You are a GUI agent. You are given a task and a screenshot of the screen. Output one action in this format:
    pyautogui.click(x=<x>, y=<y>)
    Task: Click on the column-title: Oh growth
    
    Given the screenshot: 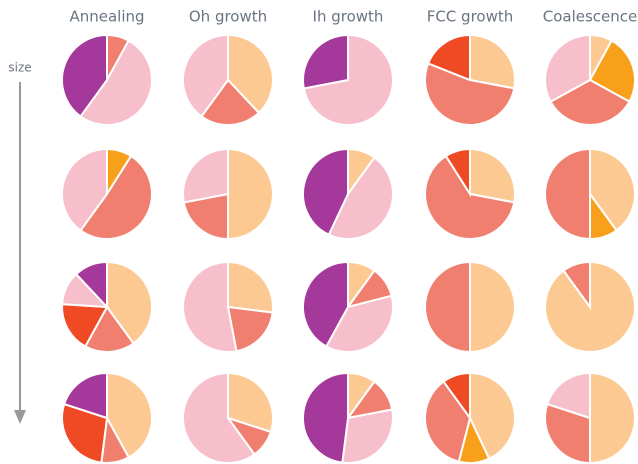 What is the action you would take?
    pyautogui.click(x=228, y=17)
    